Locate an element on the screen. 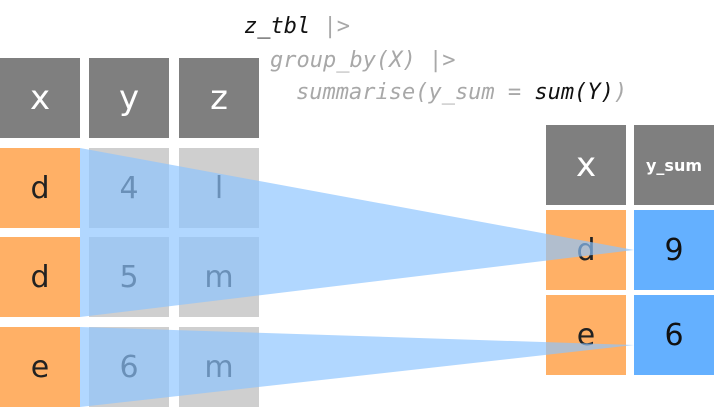  input-header-z: z is located at coordinates (219, 98).